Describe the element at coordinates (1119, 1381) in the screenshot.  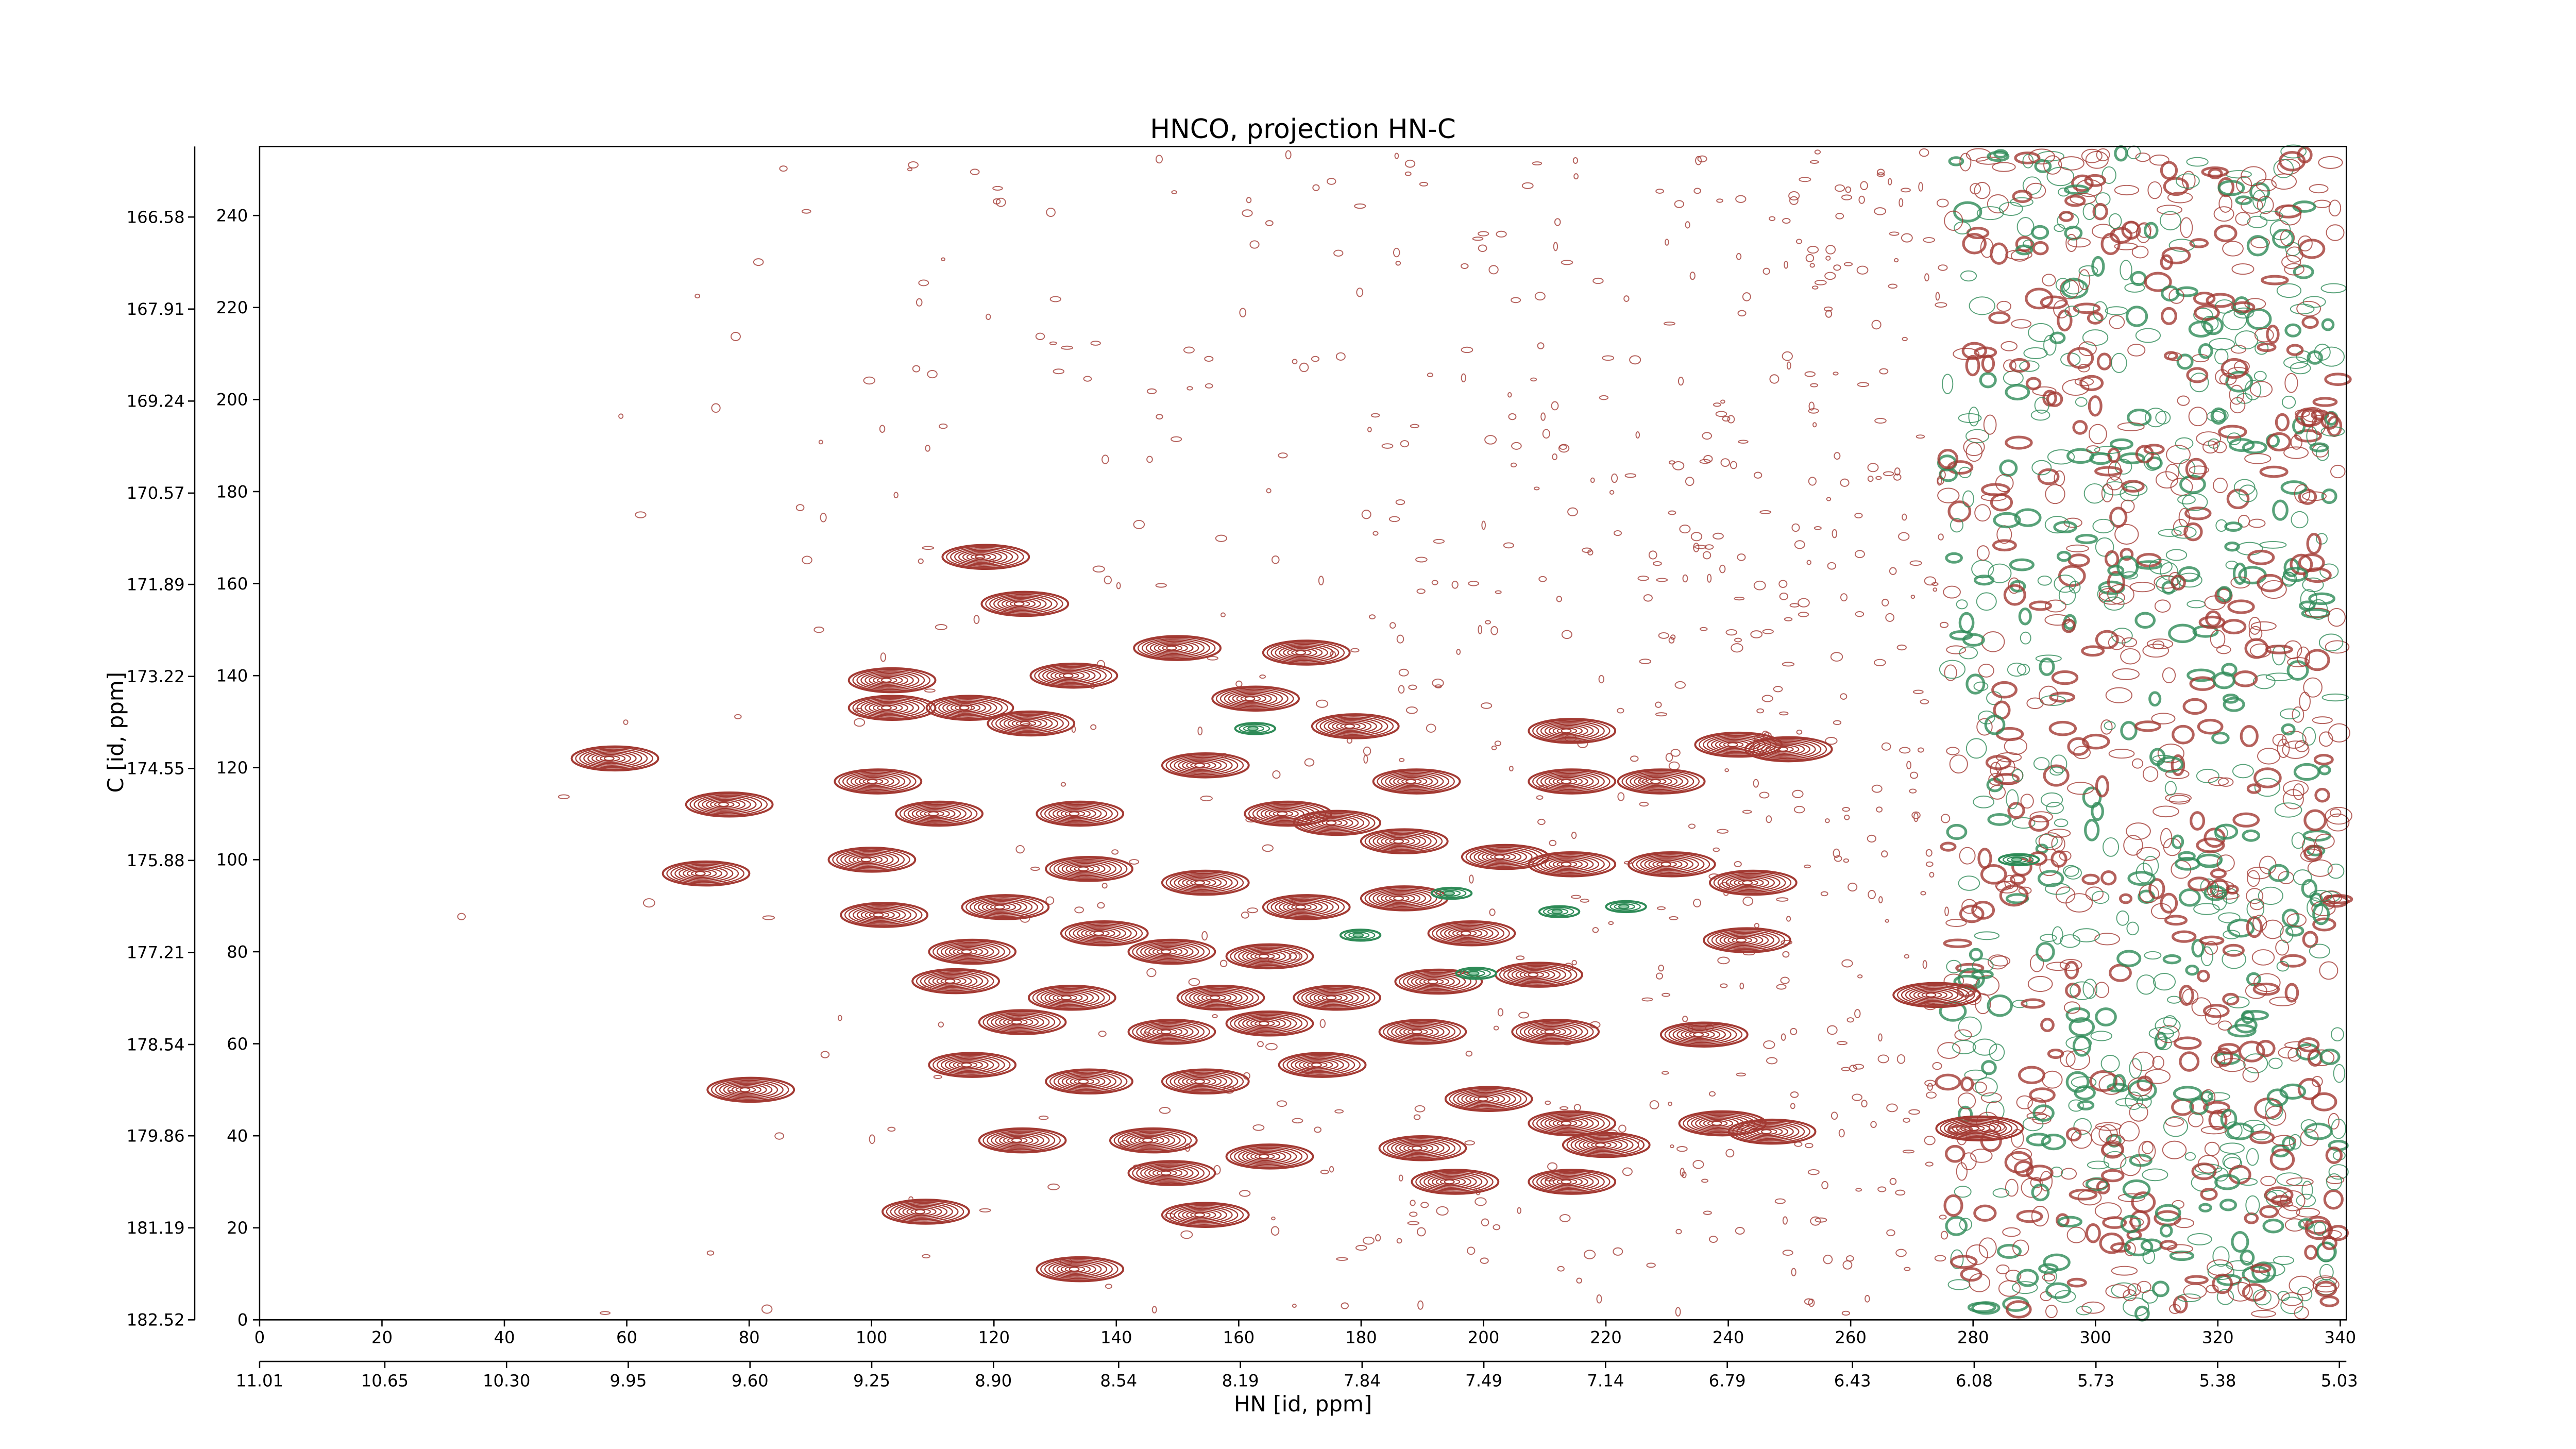
I see `x2-tick-label: 8.54` at that location.